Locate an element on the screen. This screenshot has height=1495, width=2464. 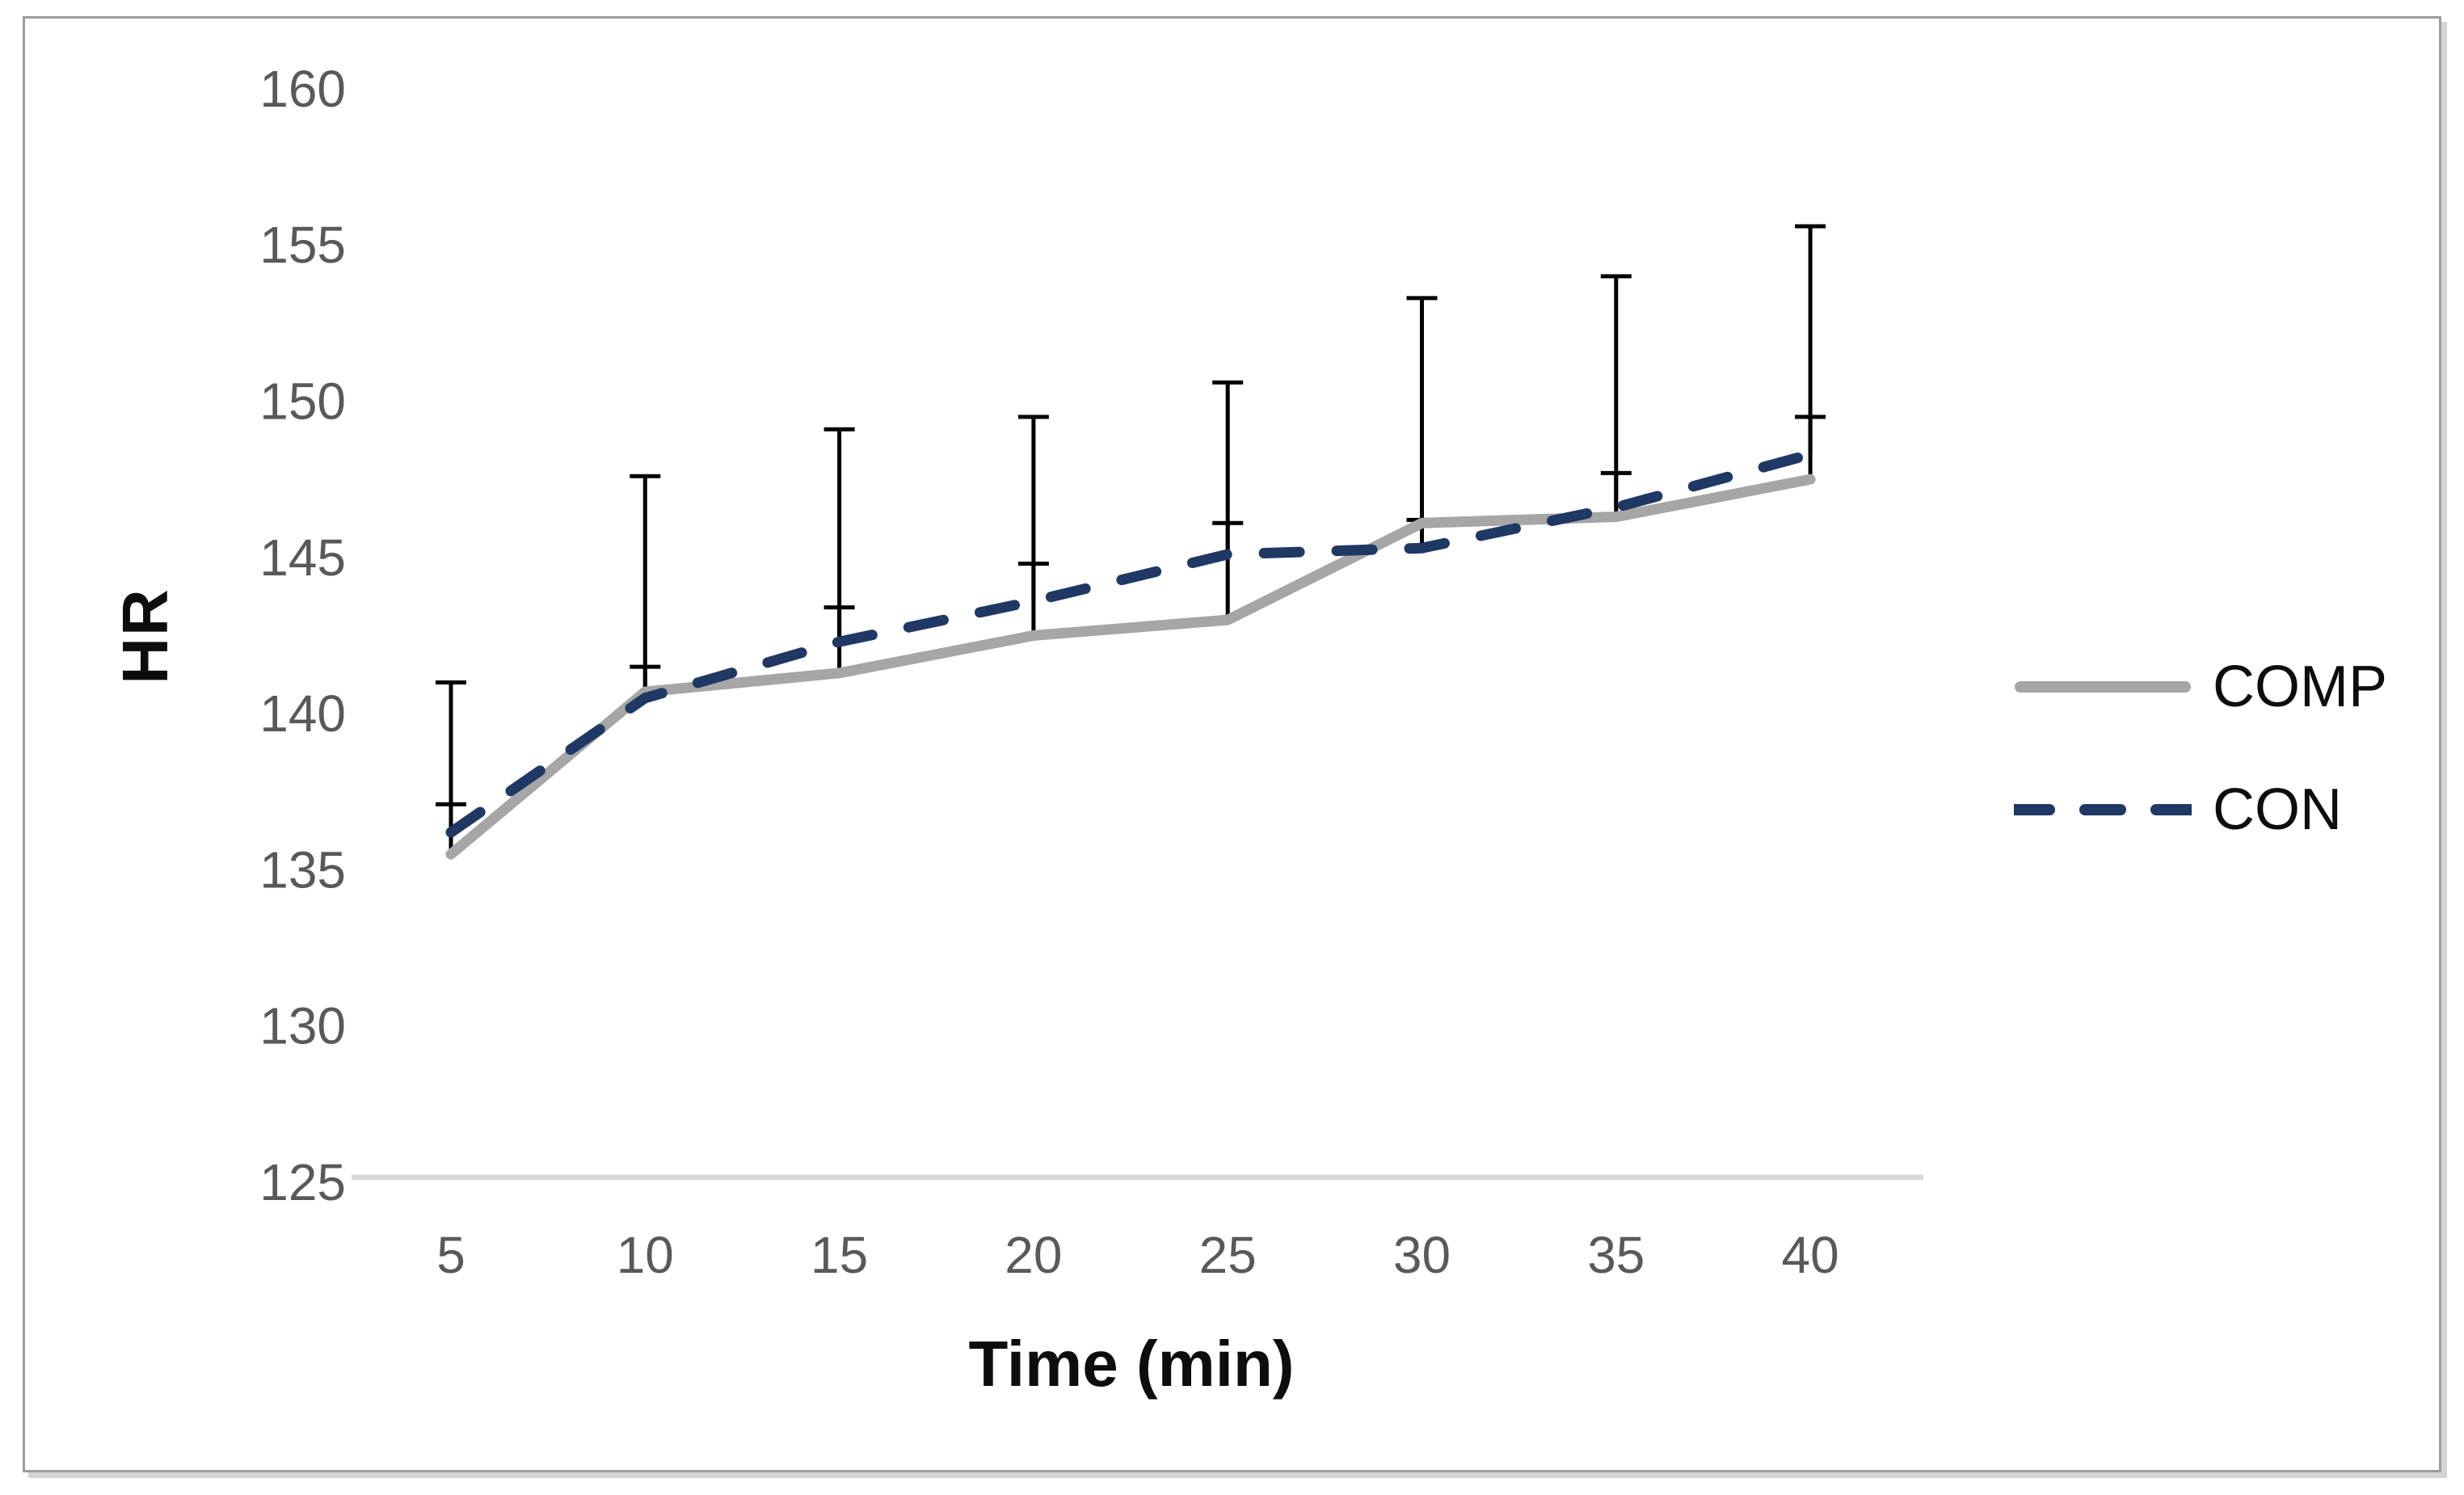
x-tick-label: 10 is located at coordinates (645, 1255).